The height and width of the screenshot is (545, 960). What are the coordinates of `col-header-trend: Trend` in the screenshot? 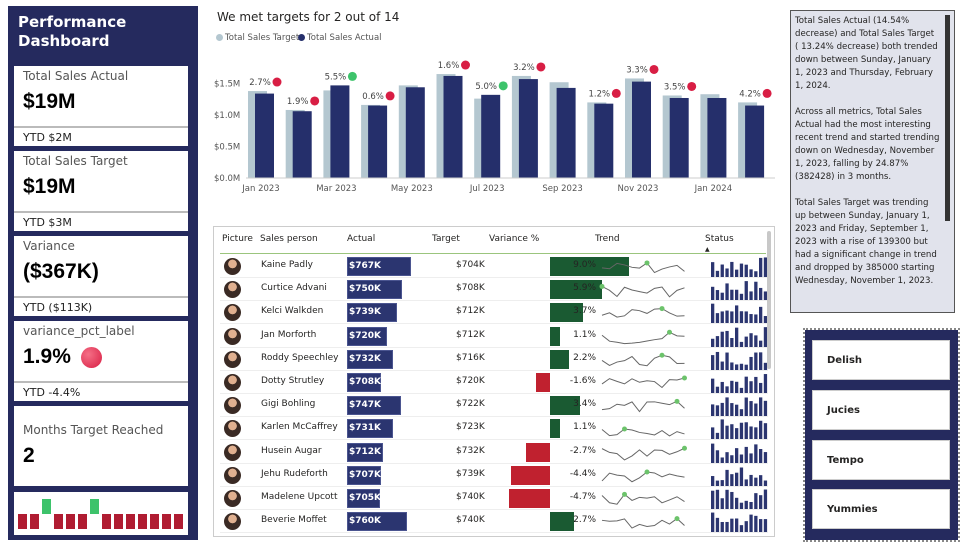 It's located at (607, 239).